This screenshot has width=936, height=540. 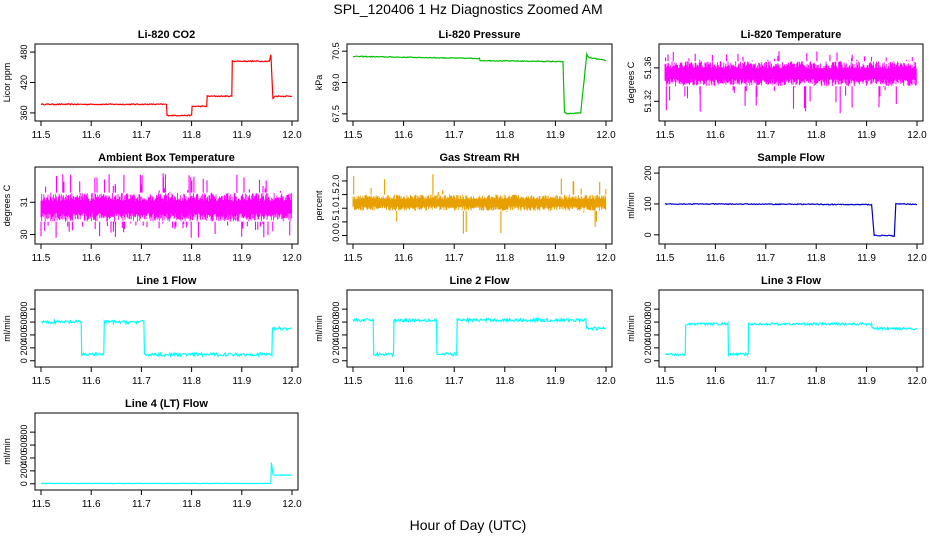 What do you see at coordinates (480, 281) in the screenshot?
I see `panel-title: Line 2 Flow` at bounding box center [480, 281].